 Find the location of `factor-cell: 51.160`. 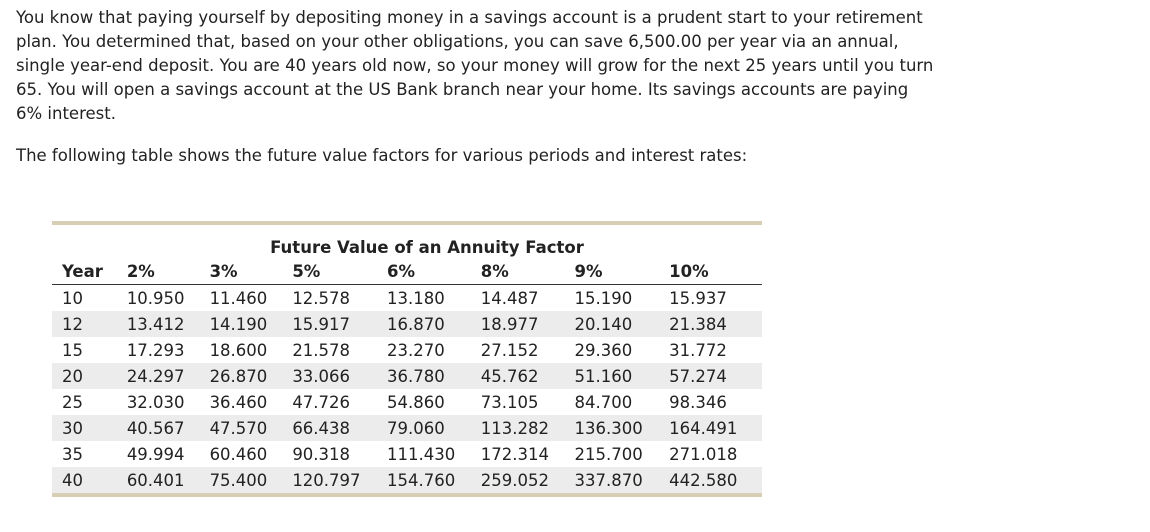

factor-cell: 51.160 is located at coordinates (622, 376).